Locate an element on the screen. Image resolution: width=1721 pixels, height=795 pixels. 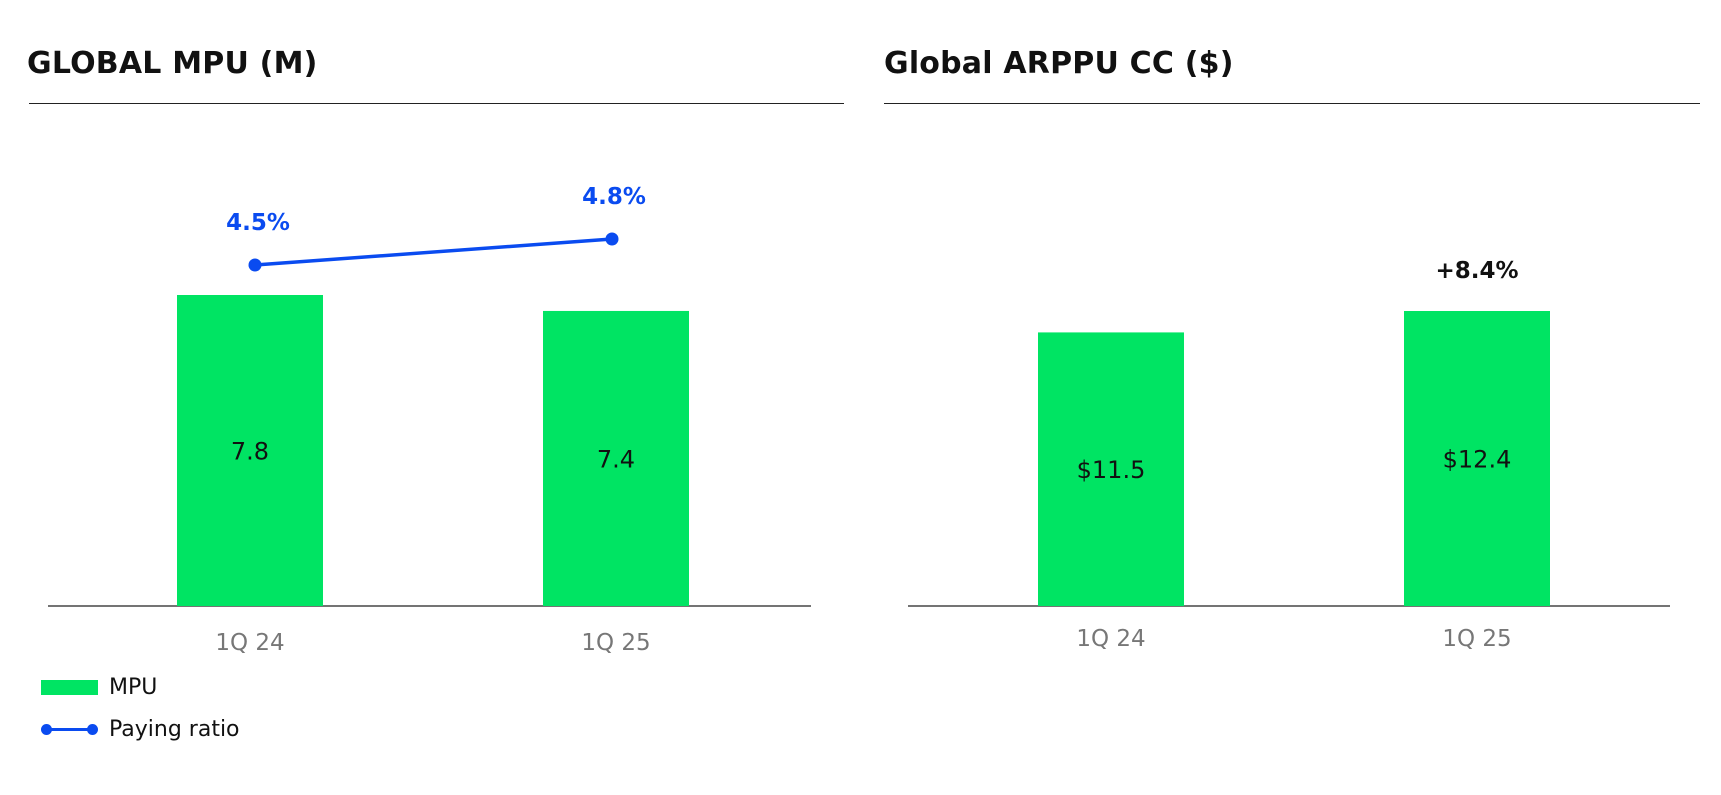
arppu-x-tick-1: 1Q 25 is located at coordinates (1476, 639).